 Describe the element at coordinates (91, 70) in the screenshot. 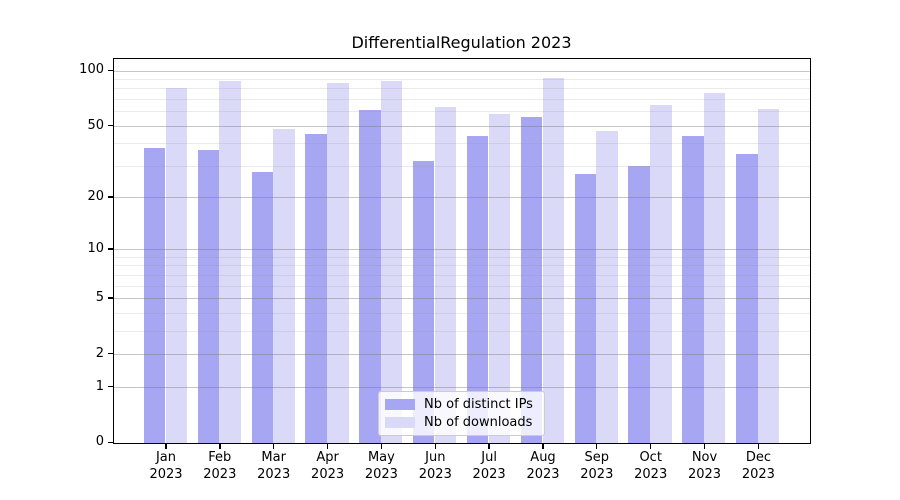

I see `y-tick-label: 100` at that location.